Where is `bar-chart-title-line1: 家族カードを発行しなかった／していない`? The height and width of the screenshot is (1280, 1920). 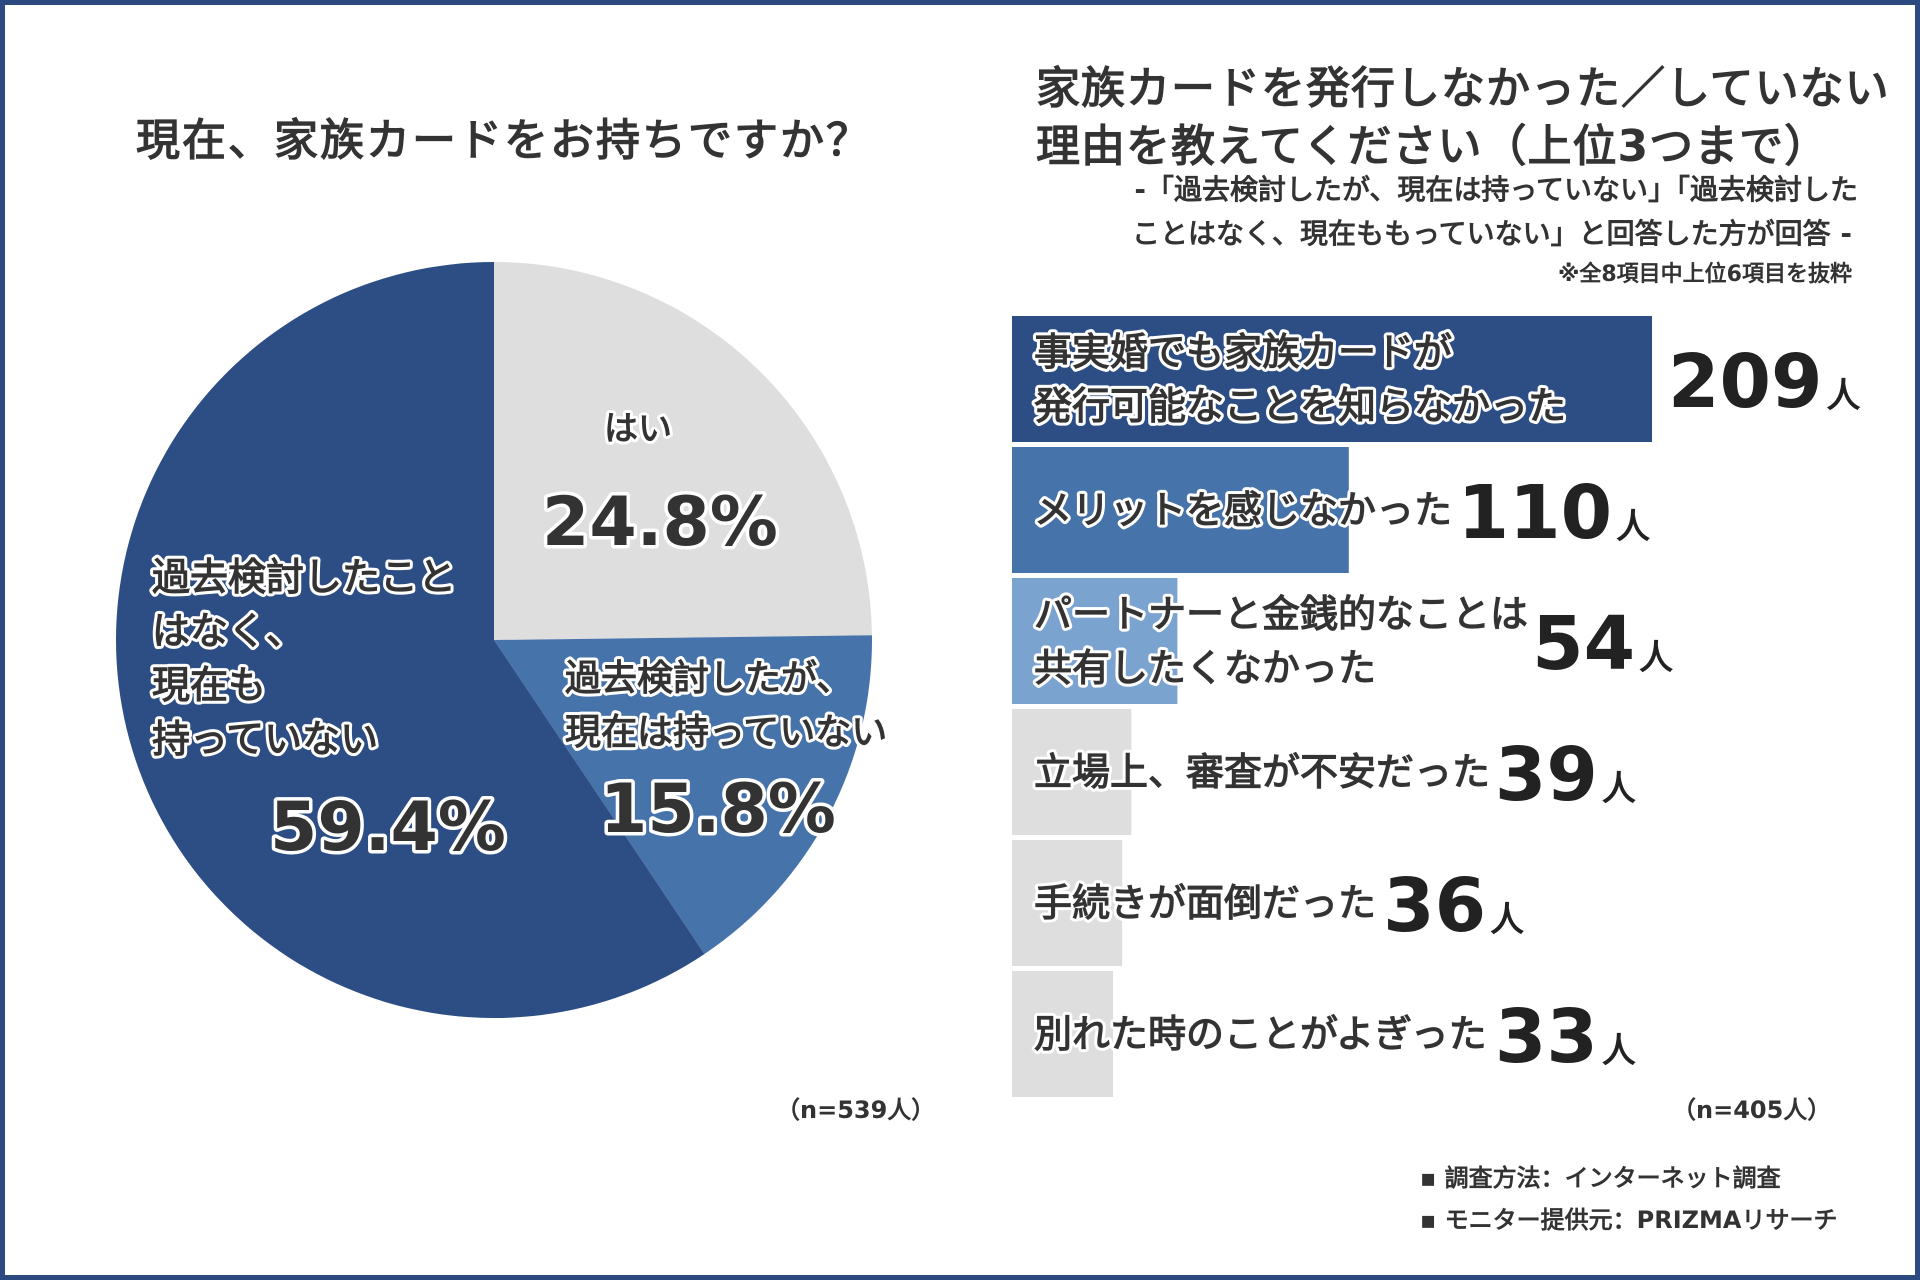
bar-chart-title-line1: 家族カードを発行しなかった／していない is located at coordinates (1463, 88).